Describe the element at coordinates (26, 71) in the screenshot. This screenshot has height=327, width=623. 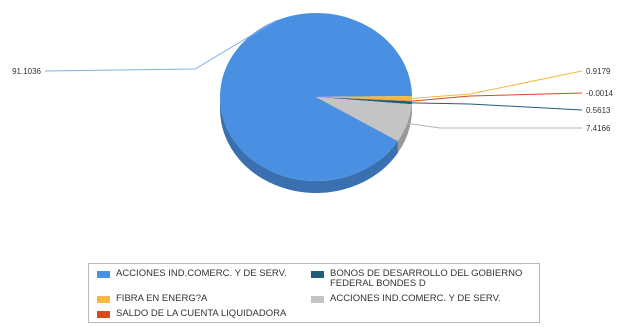
I see `data-label: 91.1036` at that location.